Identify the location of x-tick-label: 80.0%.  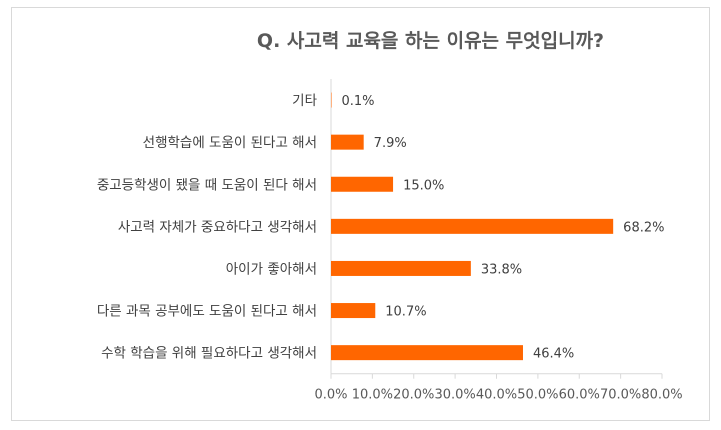
(661, 395).